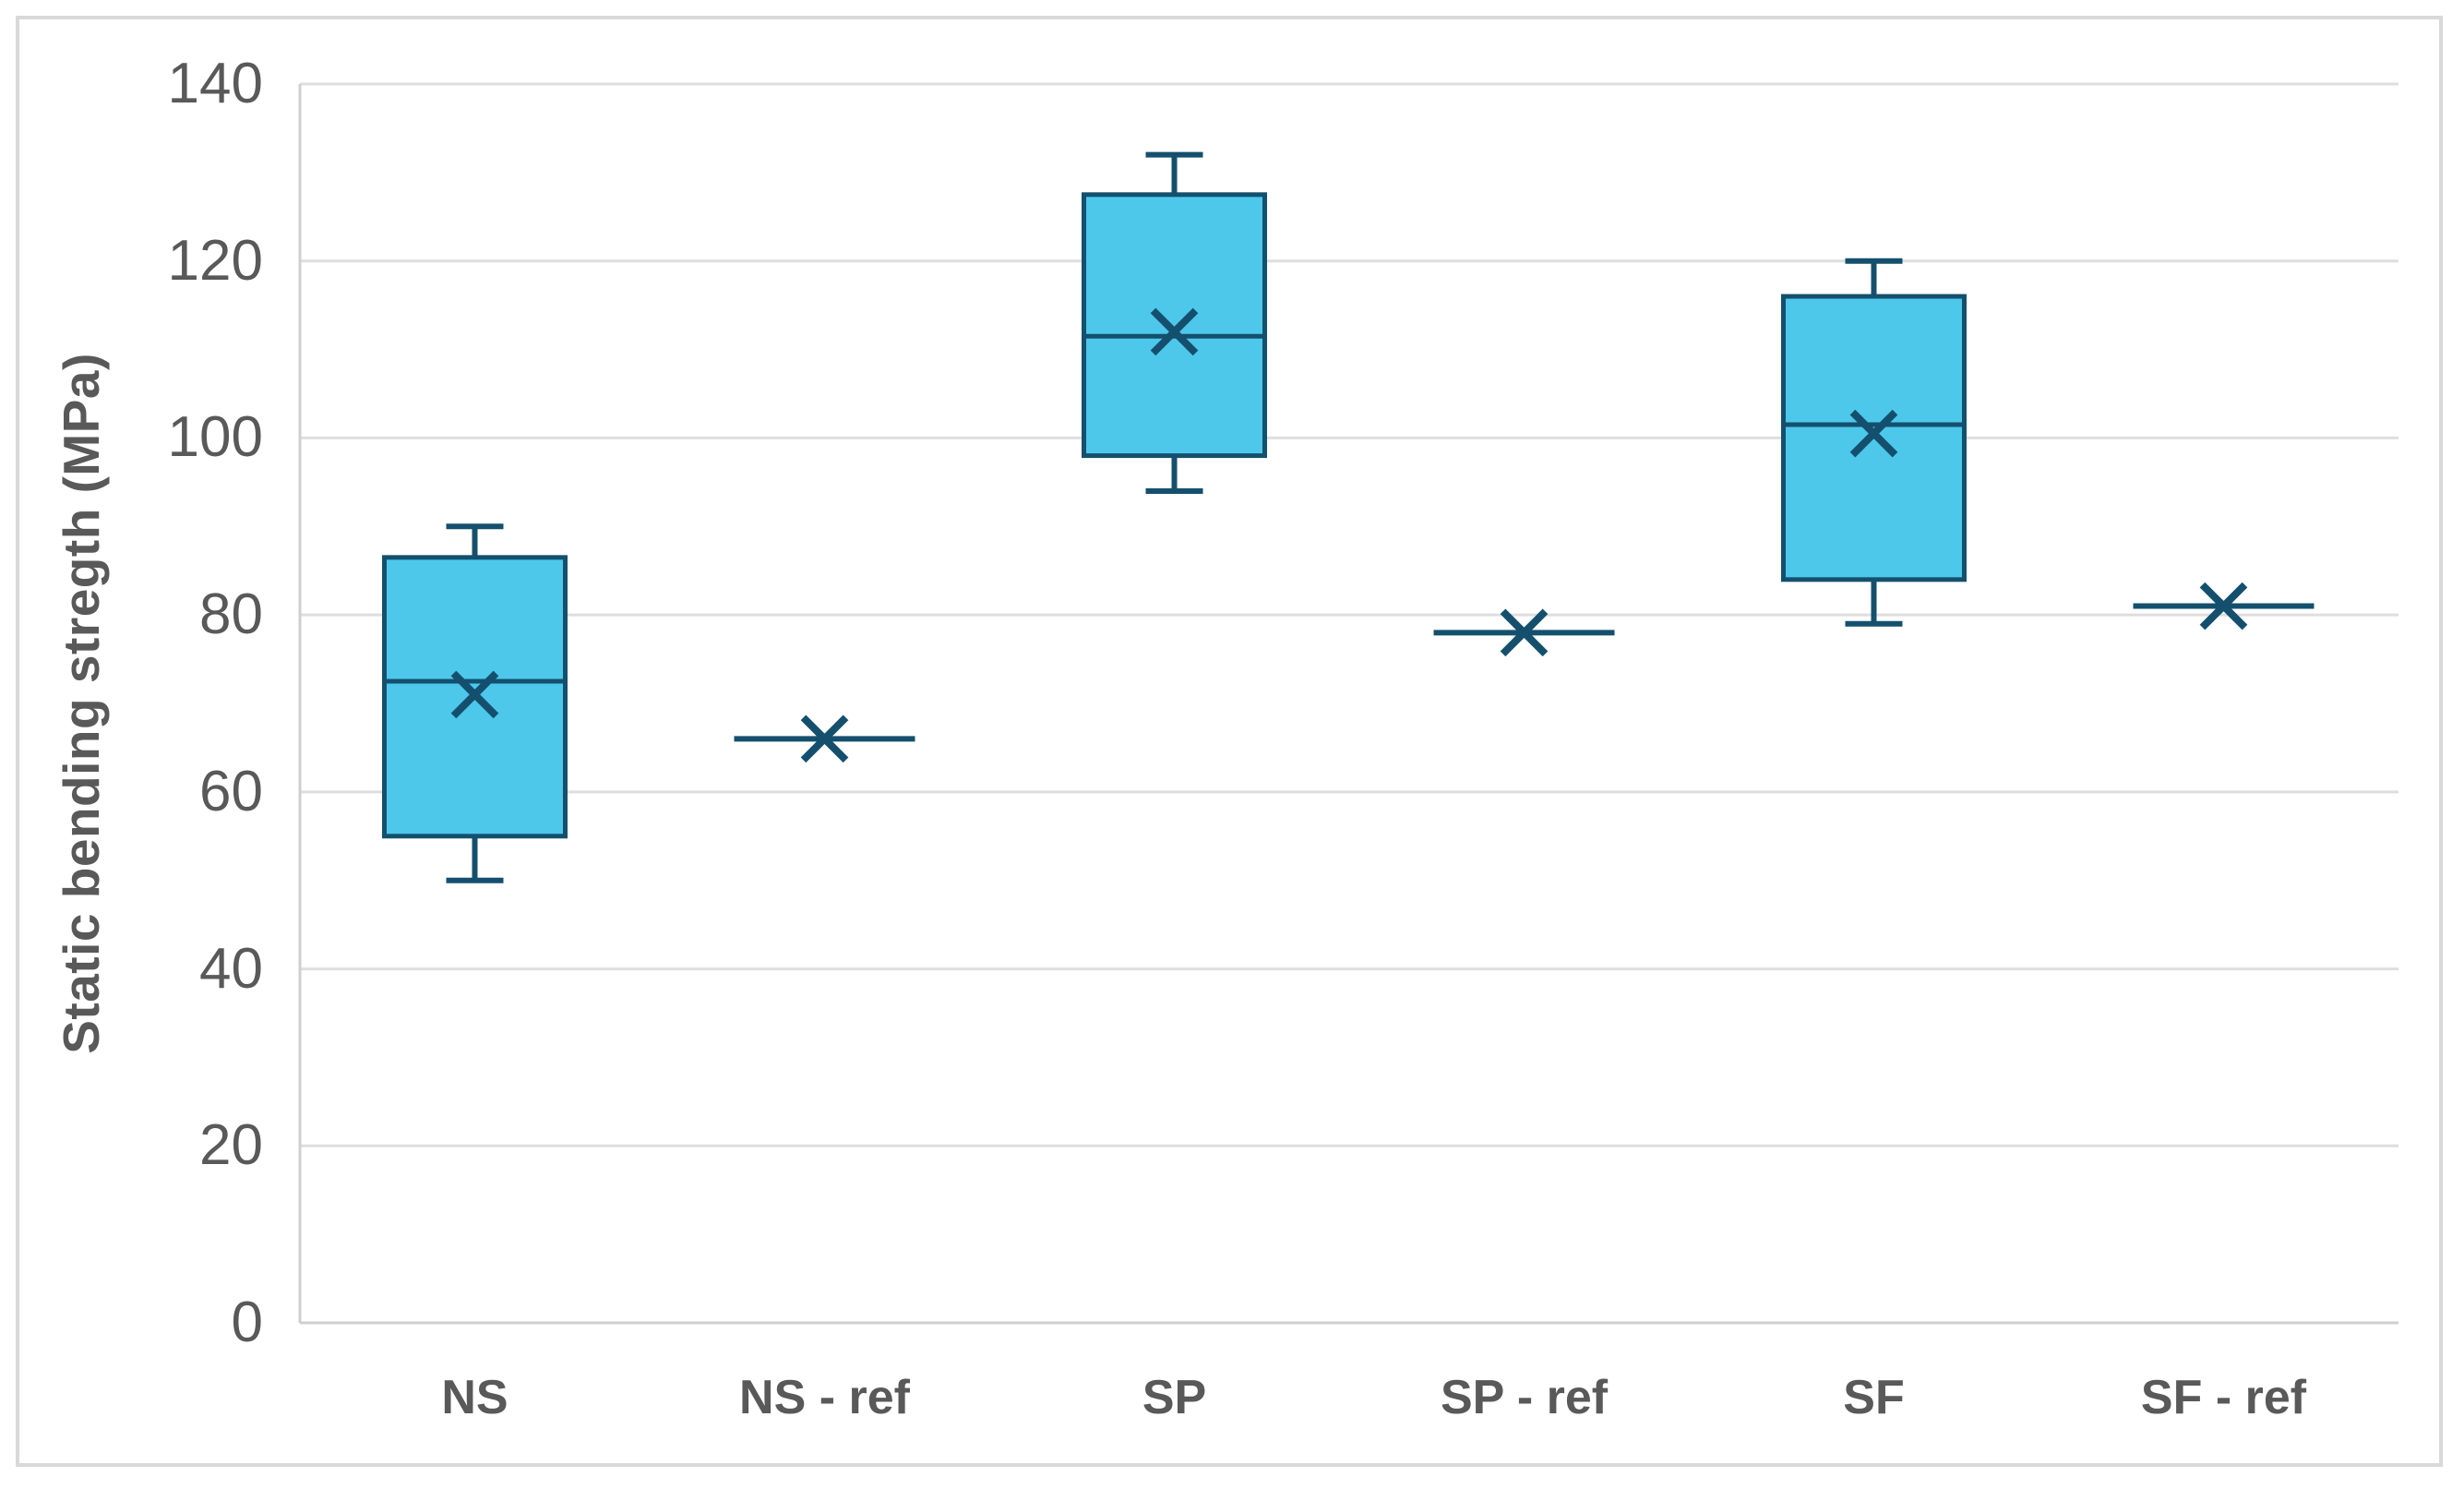 This screenshot has height=1489, width=2464. I want to click on y-axis-tick-labels: 0 20 40 60 80 100 120 140, so click(131, 745).